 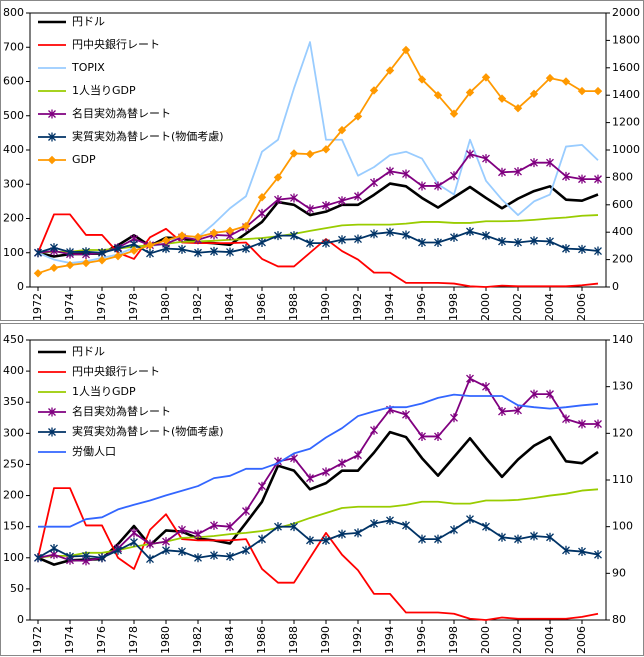 What do you see at coordinates (101, 307) in the screenshot?
I see `x-tick-label: 1976` at bounding box center [101, 307].